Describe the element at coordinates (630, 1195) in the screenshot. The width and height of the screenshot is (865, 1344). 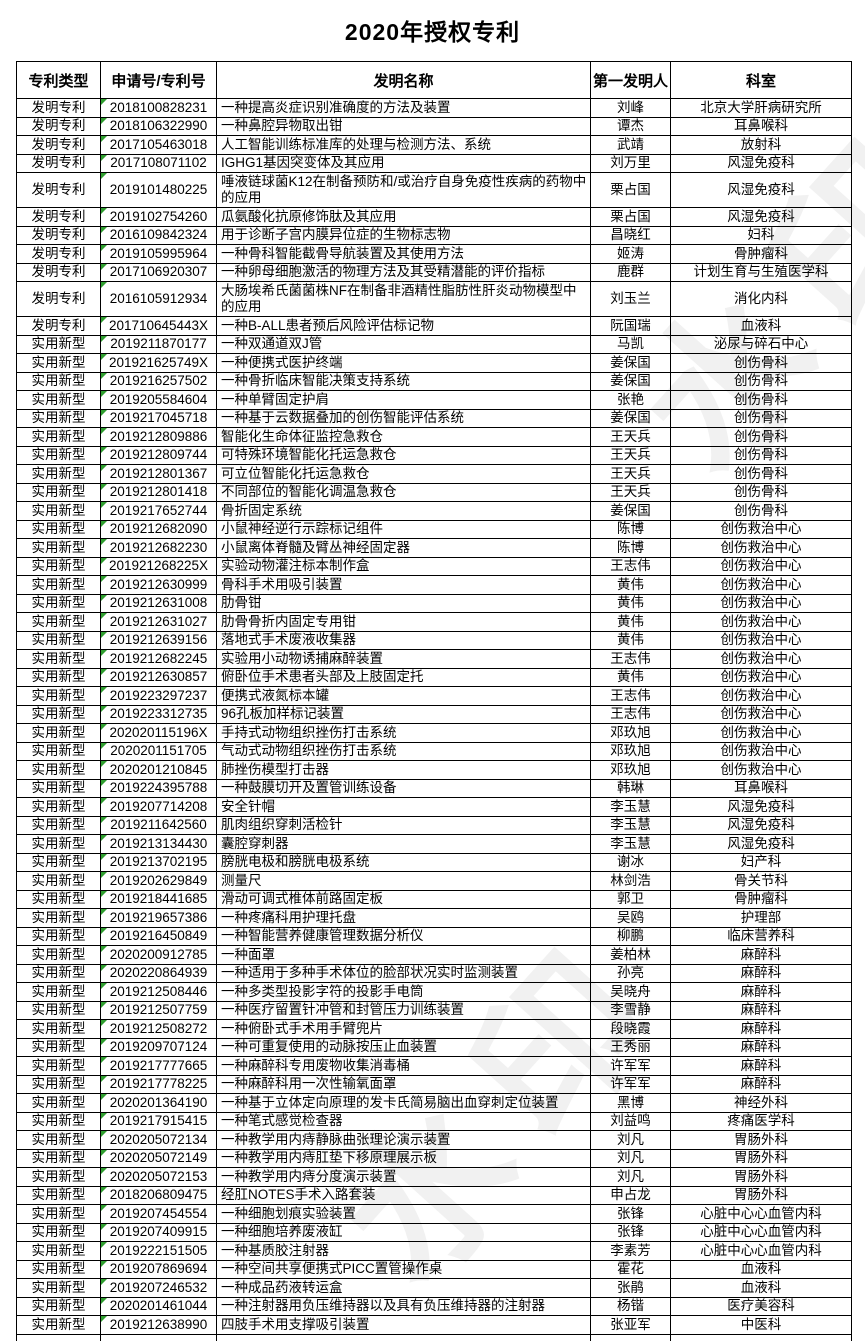
I see `cell-inventor: 申占龙` at that location.